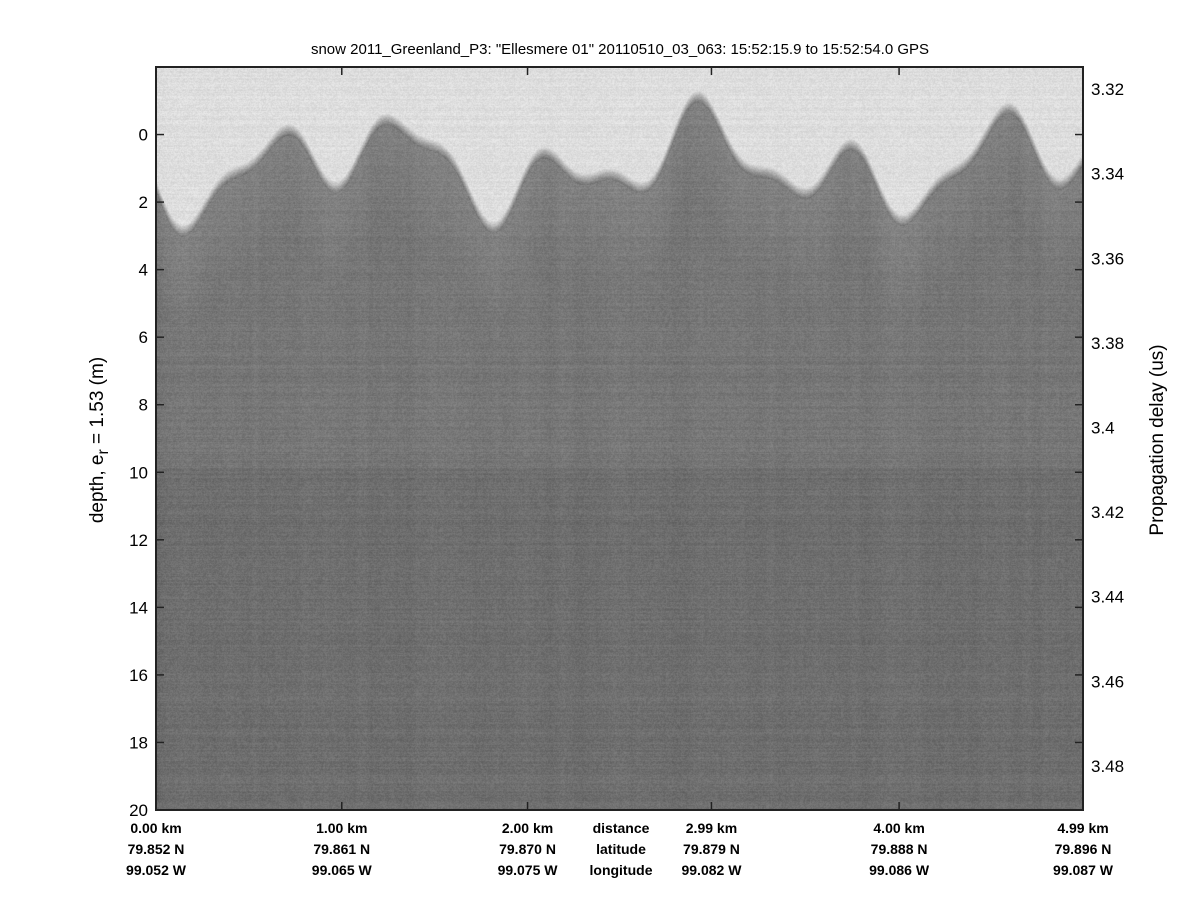 The width and height of the screenshot is (1200, 900). I want to click on y-tick-label: 6, so click(143, 337).